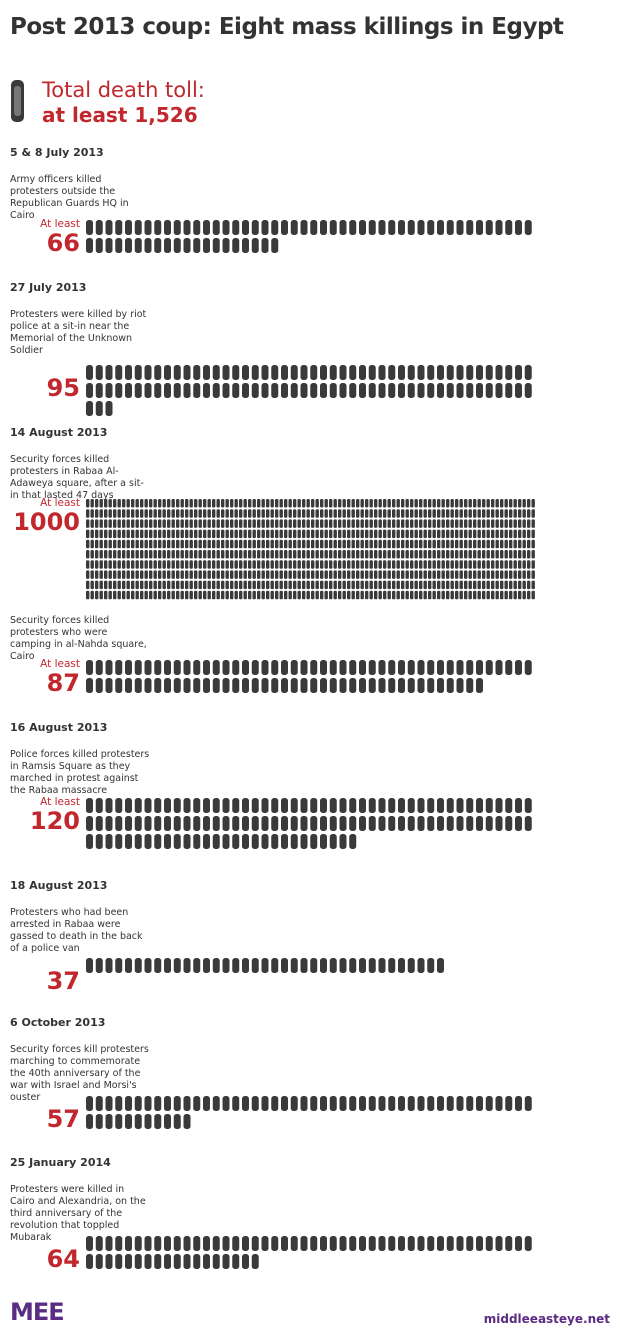 The width and height of the screenshot is (620, 1344). What do you see at coordinates (60, 1162) in the screenshot?
I see `event-date: 25 January 2014` at bounding box center [60, 1162].